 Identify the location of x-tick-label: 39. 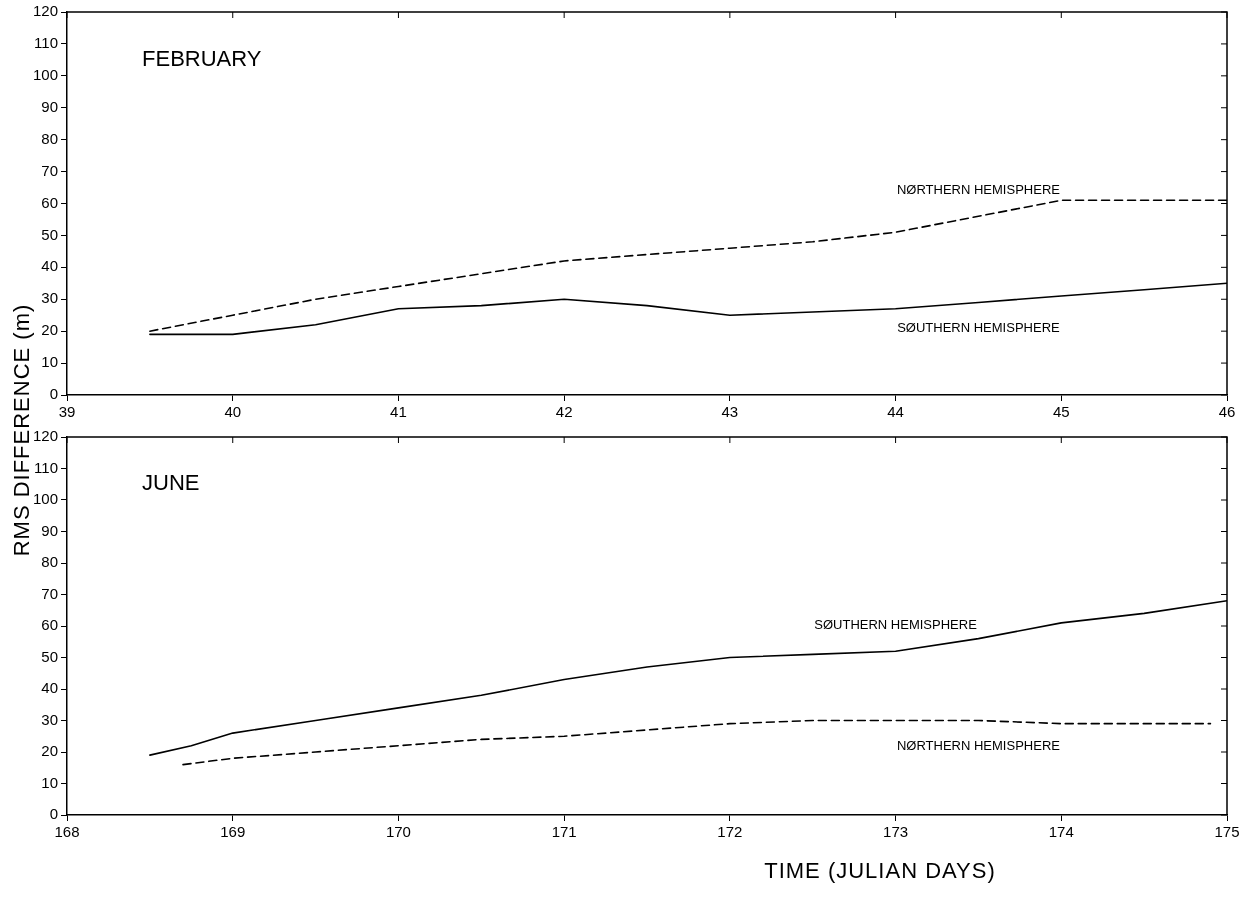
(67, 412).